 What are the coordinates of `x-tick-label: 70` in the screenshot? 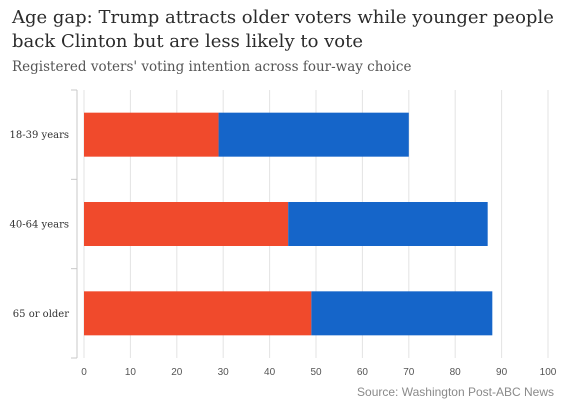 It's located at (409, 372).